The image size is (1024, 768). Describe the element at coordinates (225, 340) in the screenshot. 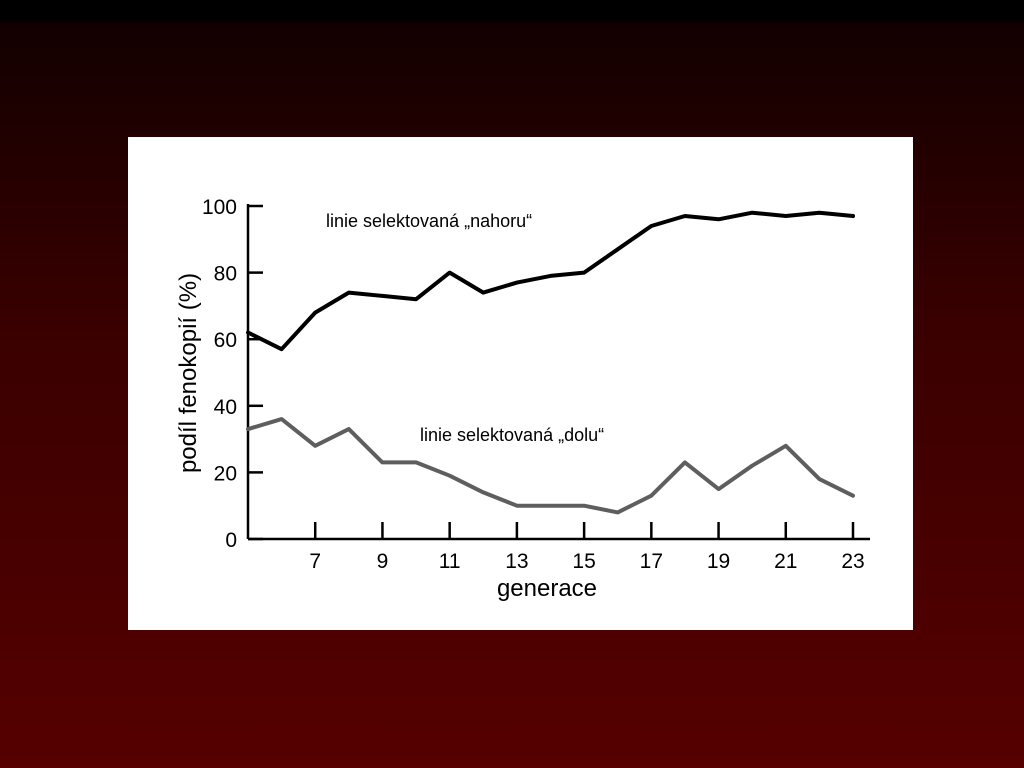

I see `y-tick-label: 60` at that location.